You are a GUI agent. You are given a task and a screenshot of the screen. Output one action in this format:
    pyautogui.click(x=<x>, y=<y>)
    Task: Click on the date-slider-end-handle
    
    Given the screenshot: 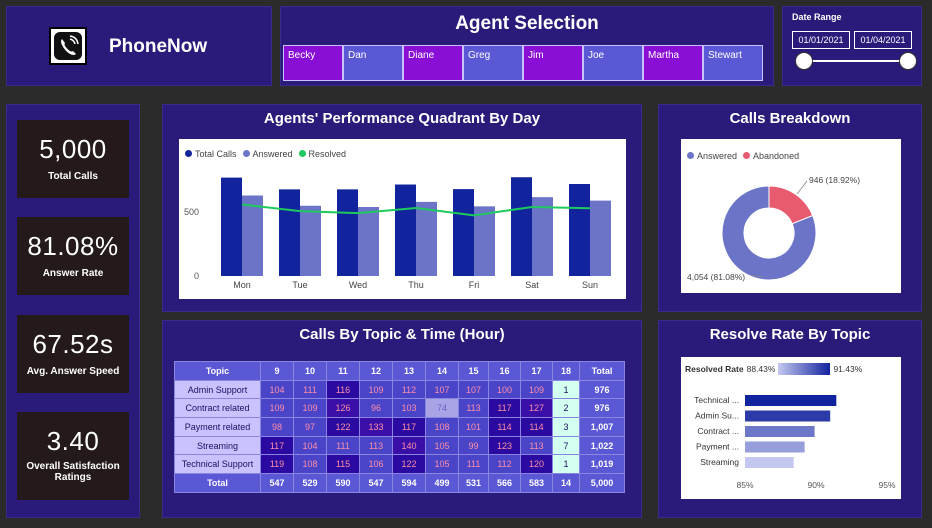 What is the action you would take?
    pyautogui.click(x=908, y=61)
    